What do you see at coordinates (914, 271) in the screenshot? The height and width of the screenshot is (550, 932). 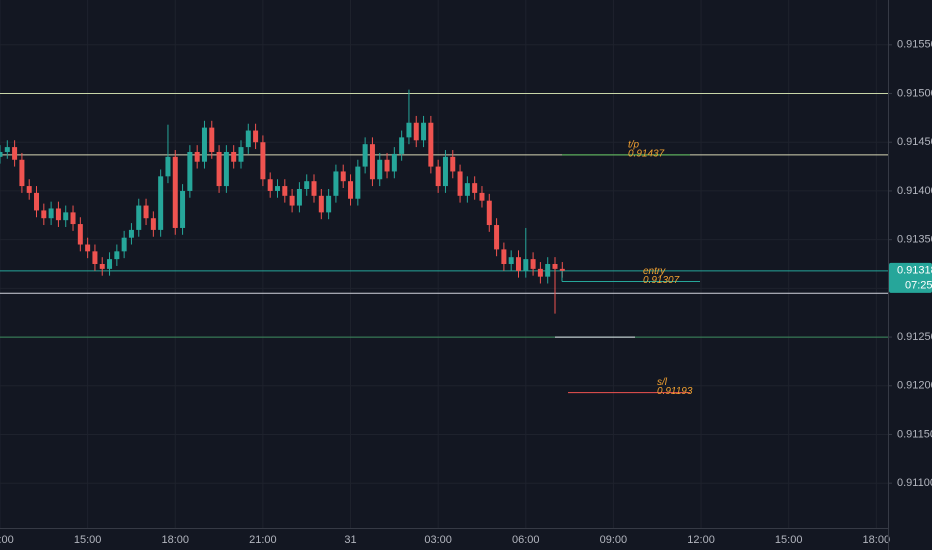 I see `last-price: 0.91318` at bounding box center [914, 271].